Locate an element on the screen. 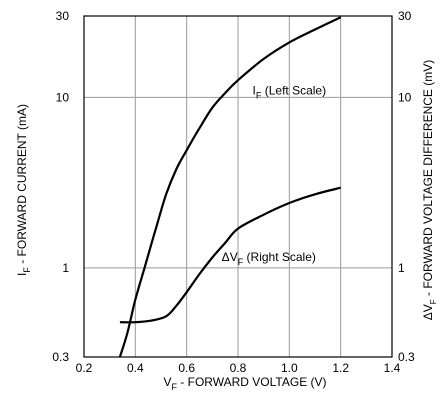 This screenshot has height=396, width=442. left-y-tick-label: 10 is located at coordinates (63, 97).